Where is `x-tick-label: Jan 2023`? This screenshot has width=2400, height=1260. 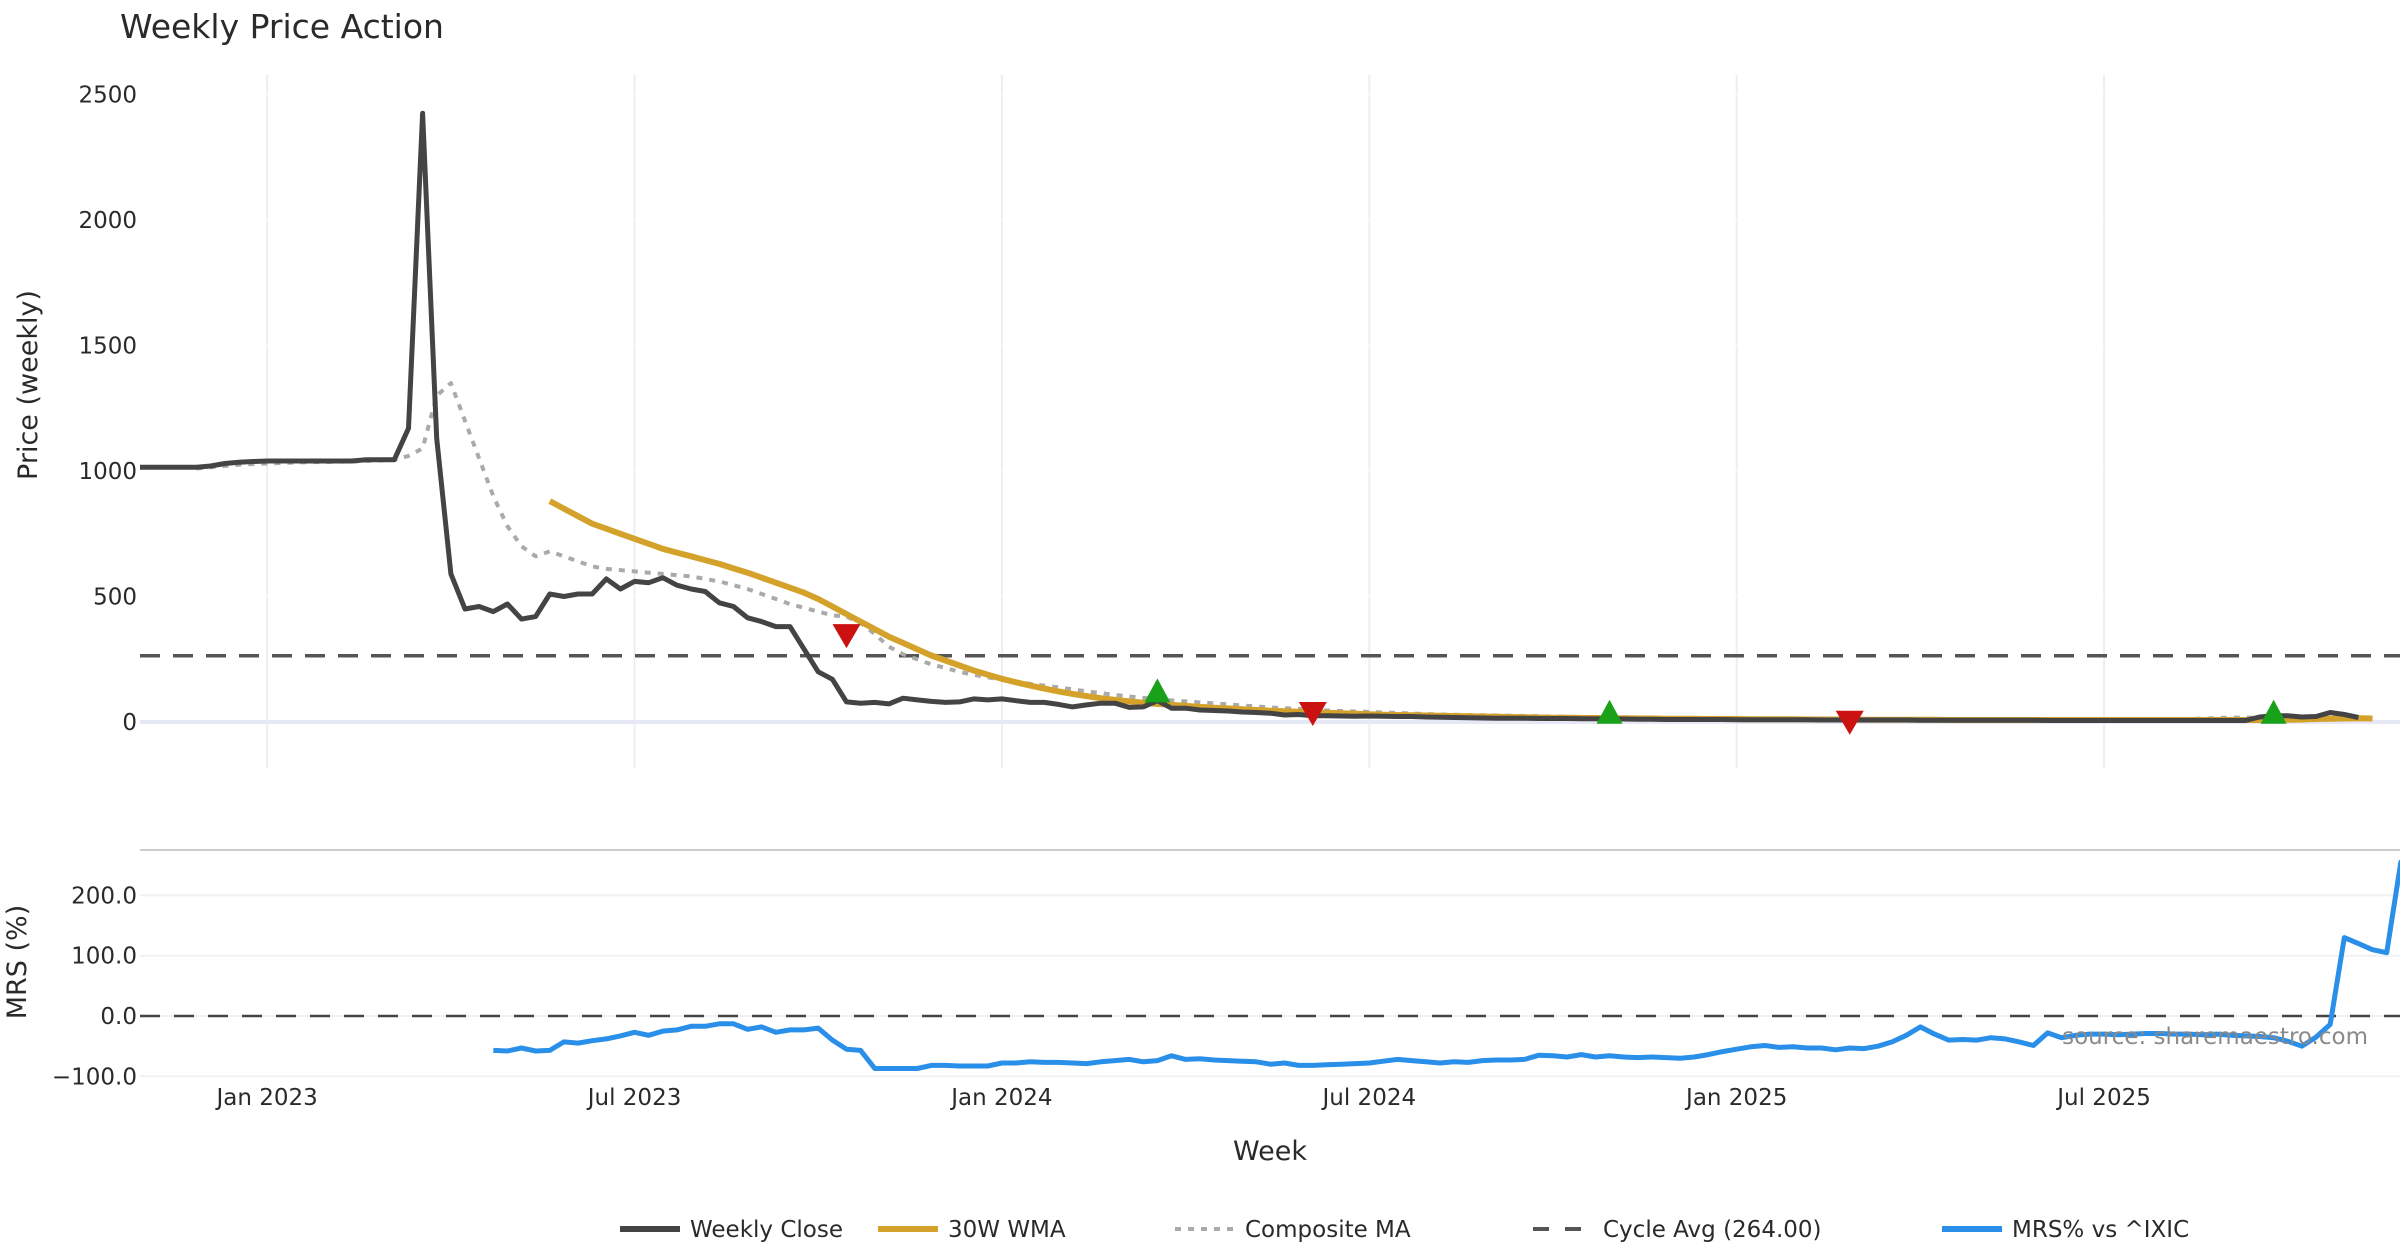
x-tick-label: Jan 2023 is located at coordinates (266, 1098).